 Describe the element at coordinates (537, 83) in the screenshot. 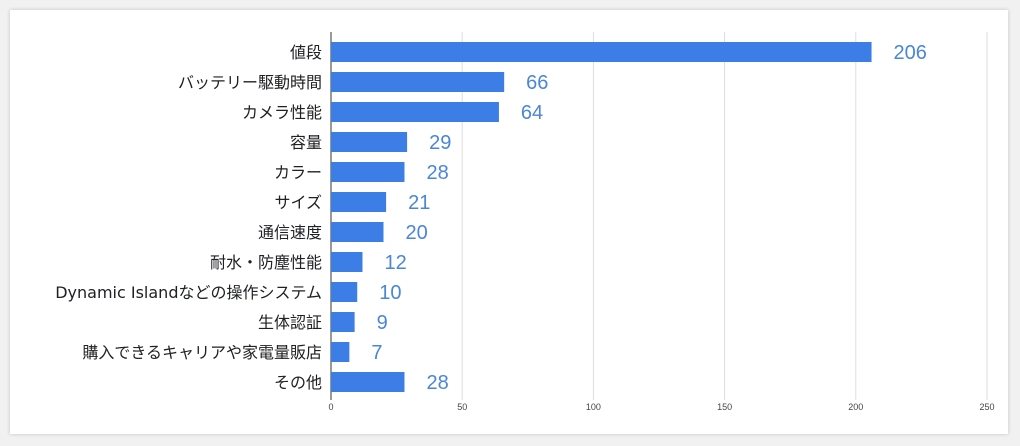

I see `value-label: 66` at that location.